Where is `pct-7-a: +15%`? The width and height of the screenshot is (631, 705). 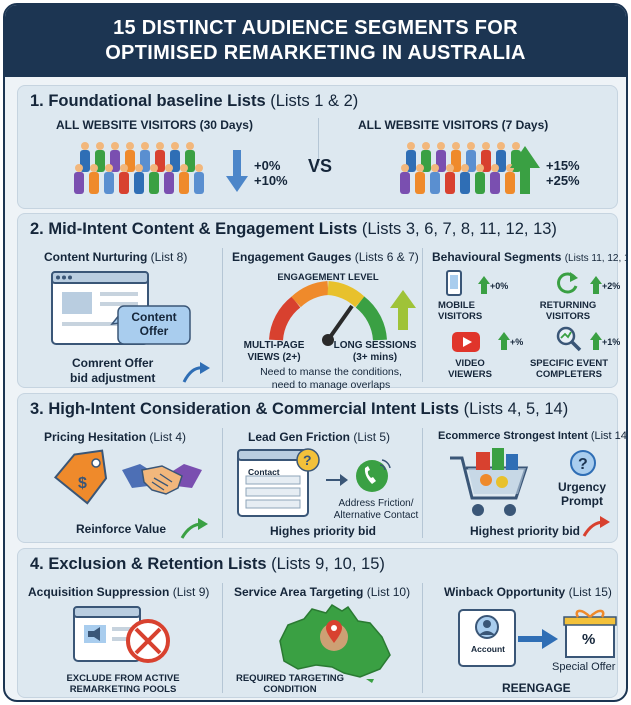
pct-7-a: +15% is located at coordinates (563, 165).